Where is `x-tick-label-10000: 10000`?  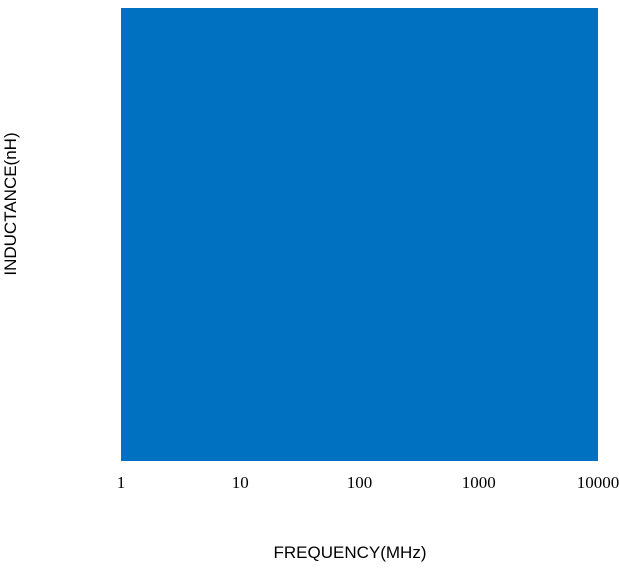 x-tick-label-10000: 10000 is located at coordinates (598, 482).